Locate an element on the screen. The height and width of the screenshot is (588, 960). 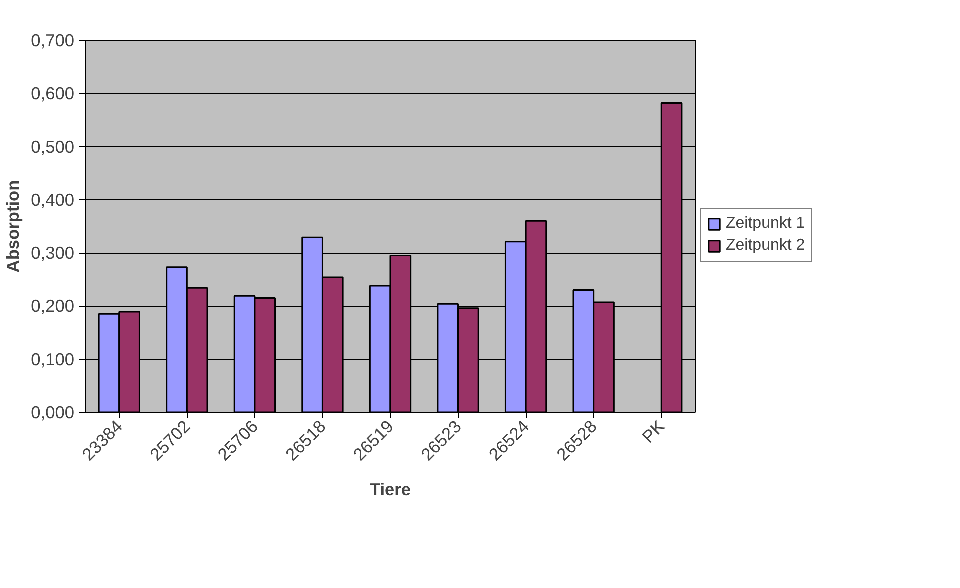
y-tick-label: 0,300 is located at coordinates (53, 253).